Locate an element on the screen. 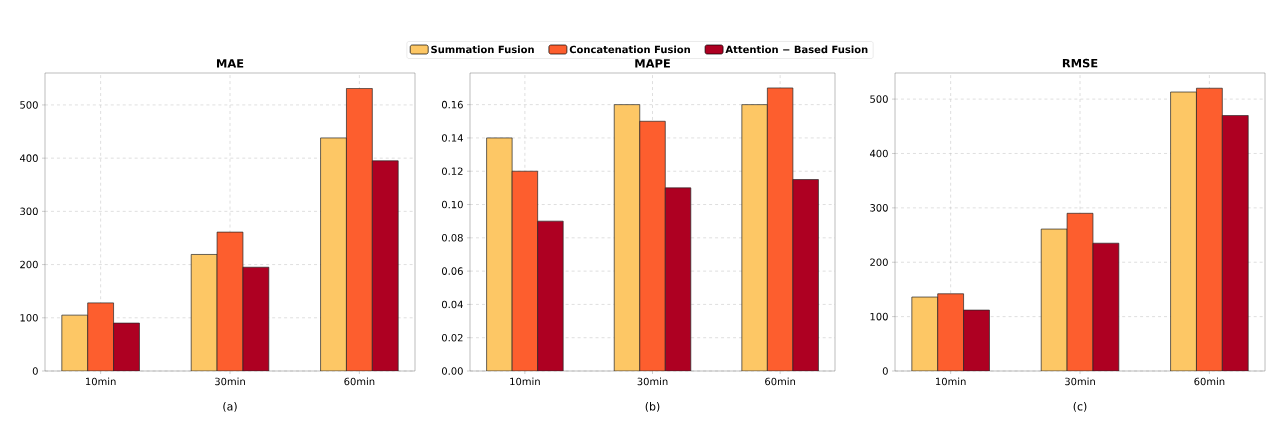  y-tick-label: 0.14 is located at coordinates (452, 138).